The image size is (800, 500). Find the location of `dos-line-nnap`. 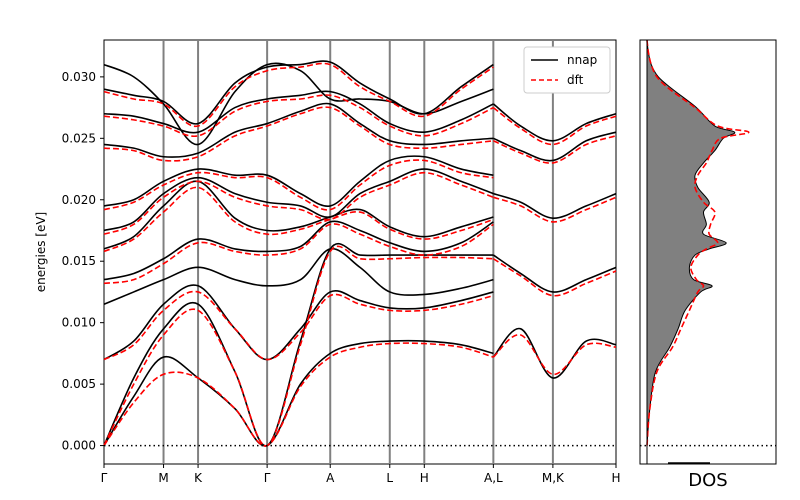

dos-line-nnap is located at coordinates (691, 242).